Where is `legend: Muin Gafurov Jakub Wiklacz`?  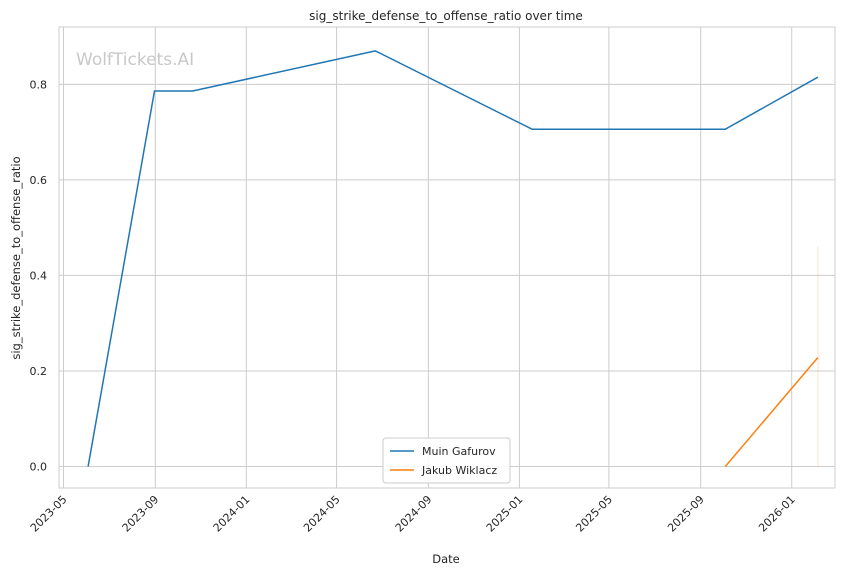
legend: Muin Gafurov Jakub Wiklacz is located at coordinates (446, 460).